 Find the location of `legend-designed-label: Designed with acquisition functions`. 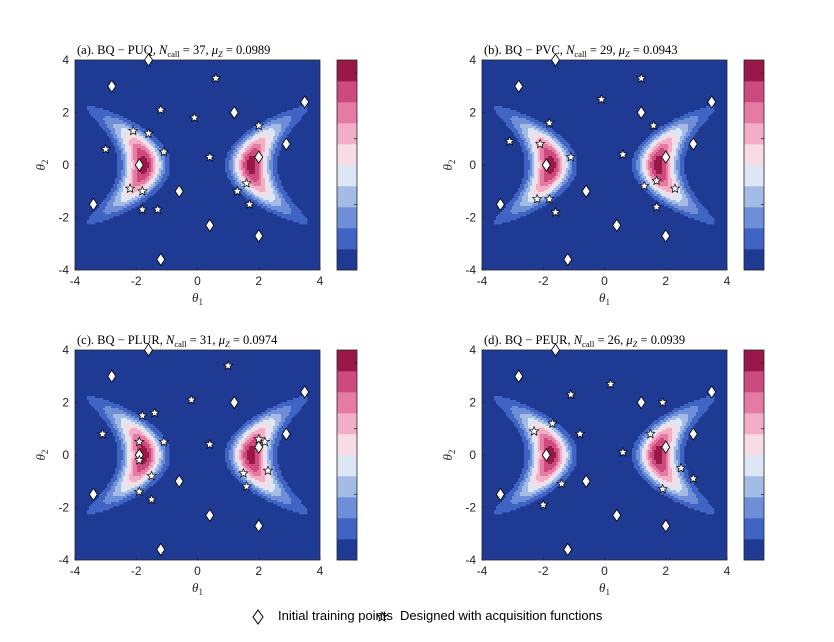

legend-designed-label: Designed with acquisition functions is located at coordinates (501, 615).